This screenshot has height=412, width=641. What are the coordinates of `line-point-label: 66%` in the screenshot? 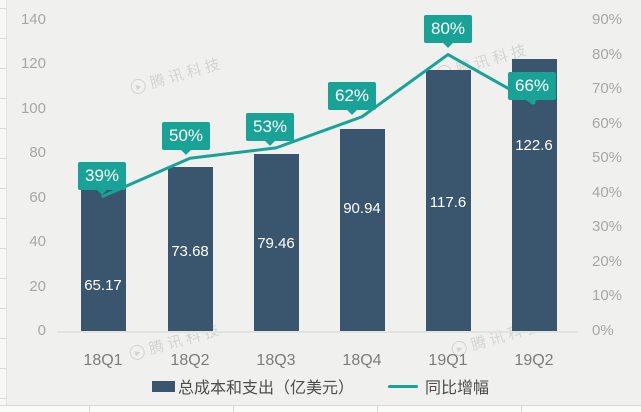 It's located at (532, 86).